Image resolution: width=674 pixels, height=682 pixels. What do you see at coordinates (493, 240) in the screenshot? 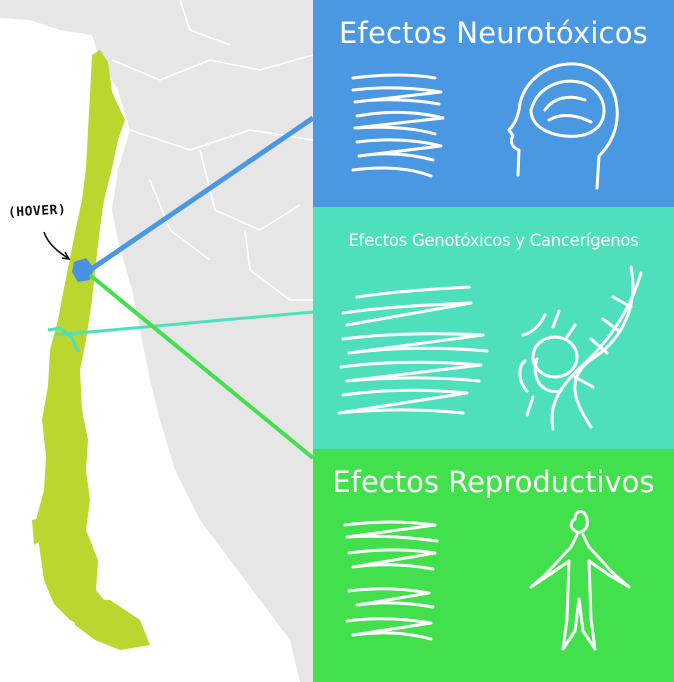
I see `panel-title: Efectos Genotóxicos y Cancerígenos` at bounding box center [493, 240].